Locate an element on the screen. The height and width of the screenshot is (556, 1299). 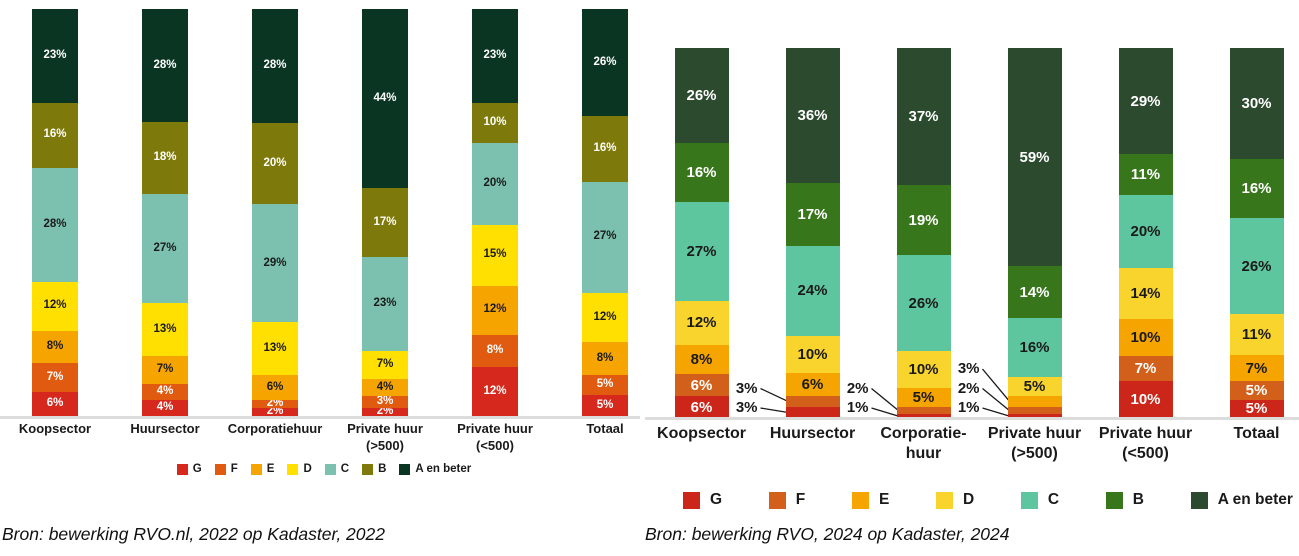
bar-segment-label-a-en-beter: 30% is located at coordinates (1256, 103).